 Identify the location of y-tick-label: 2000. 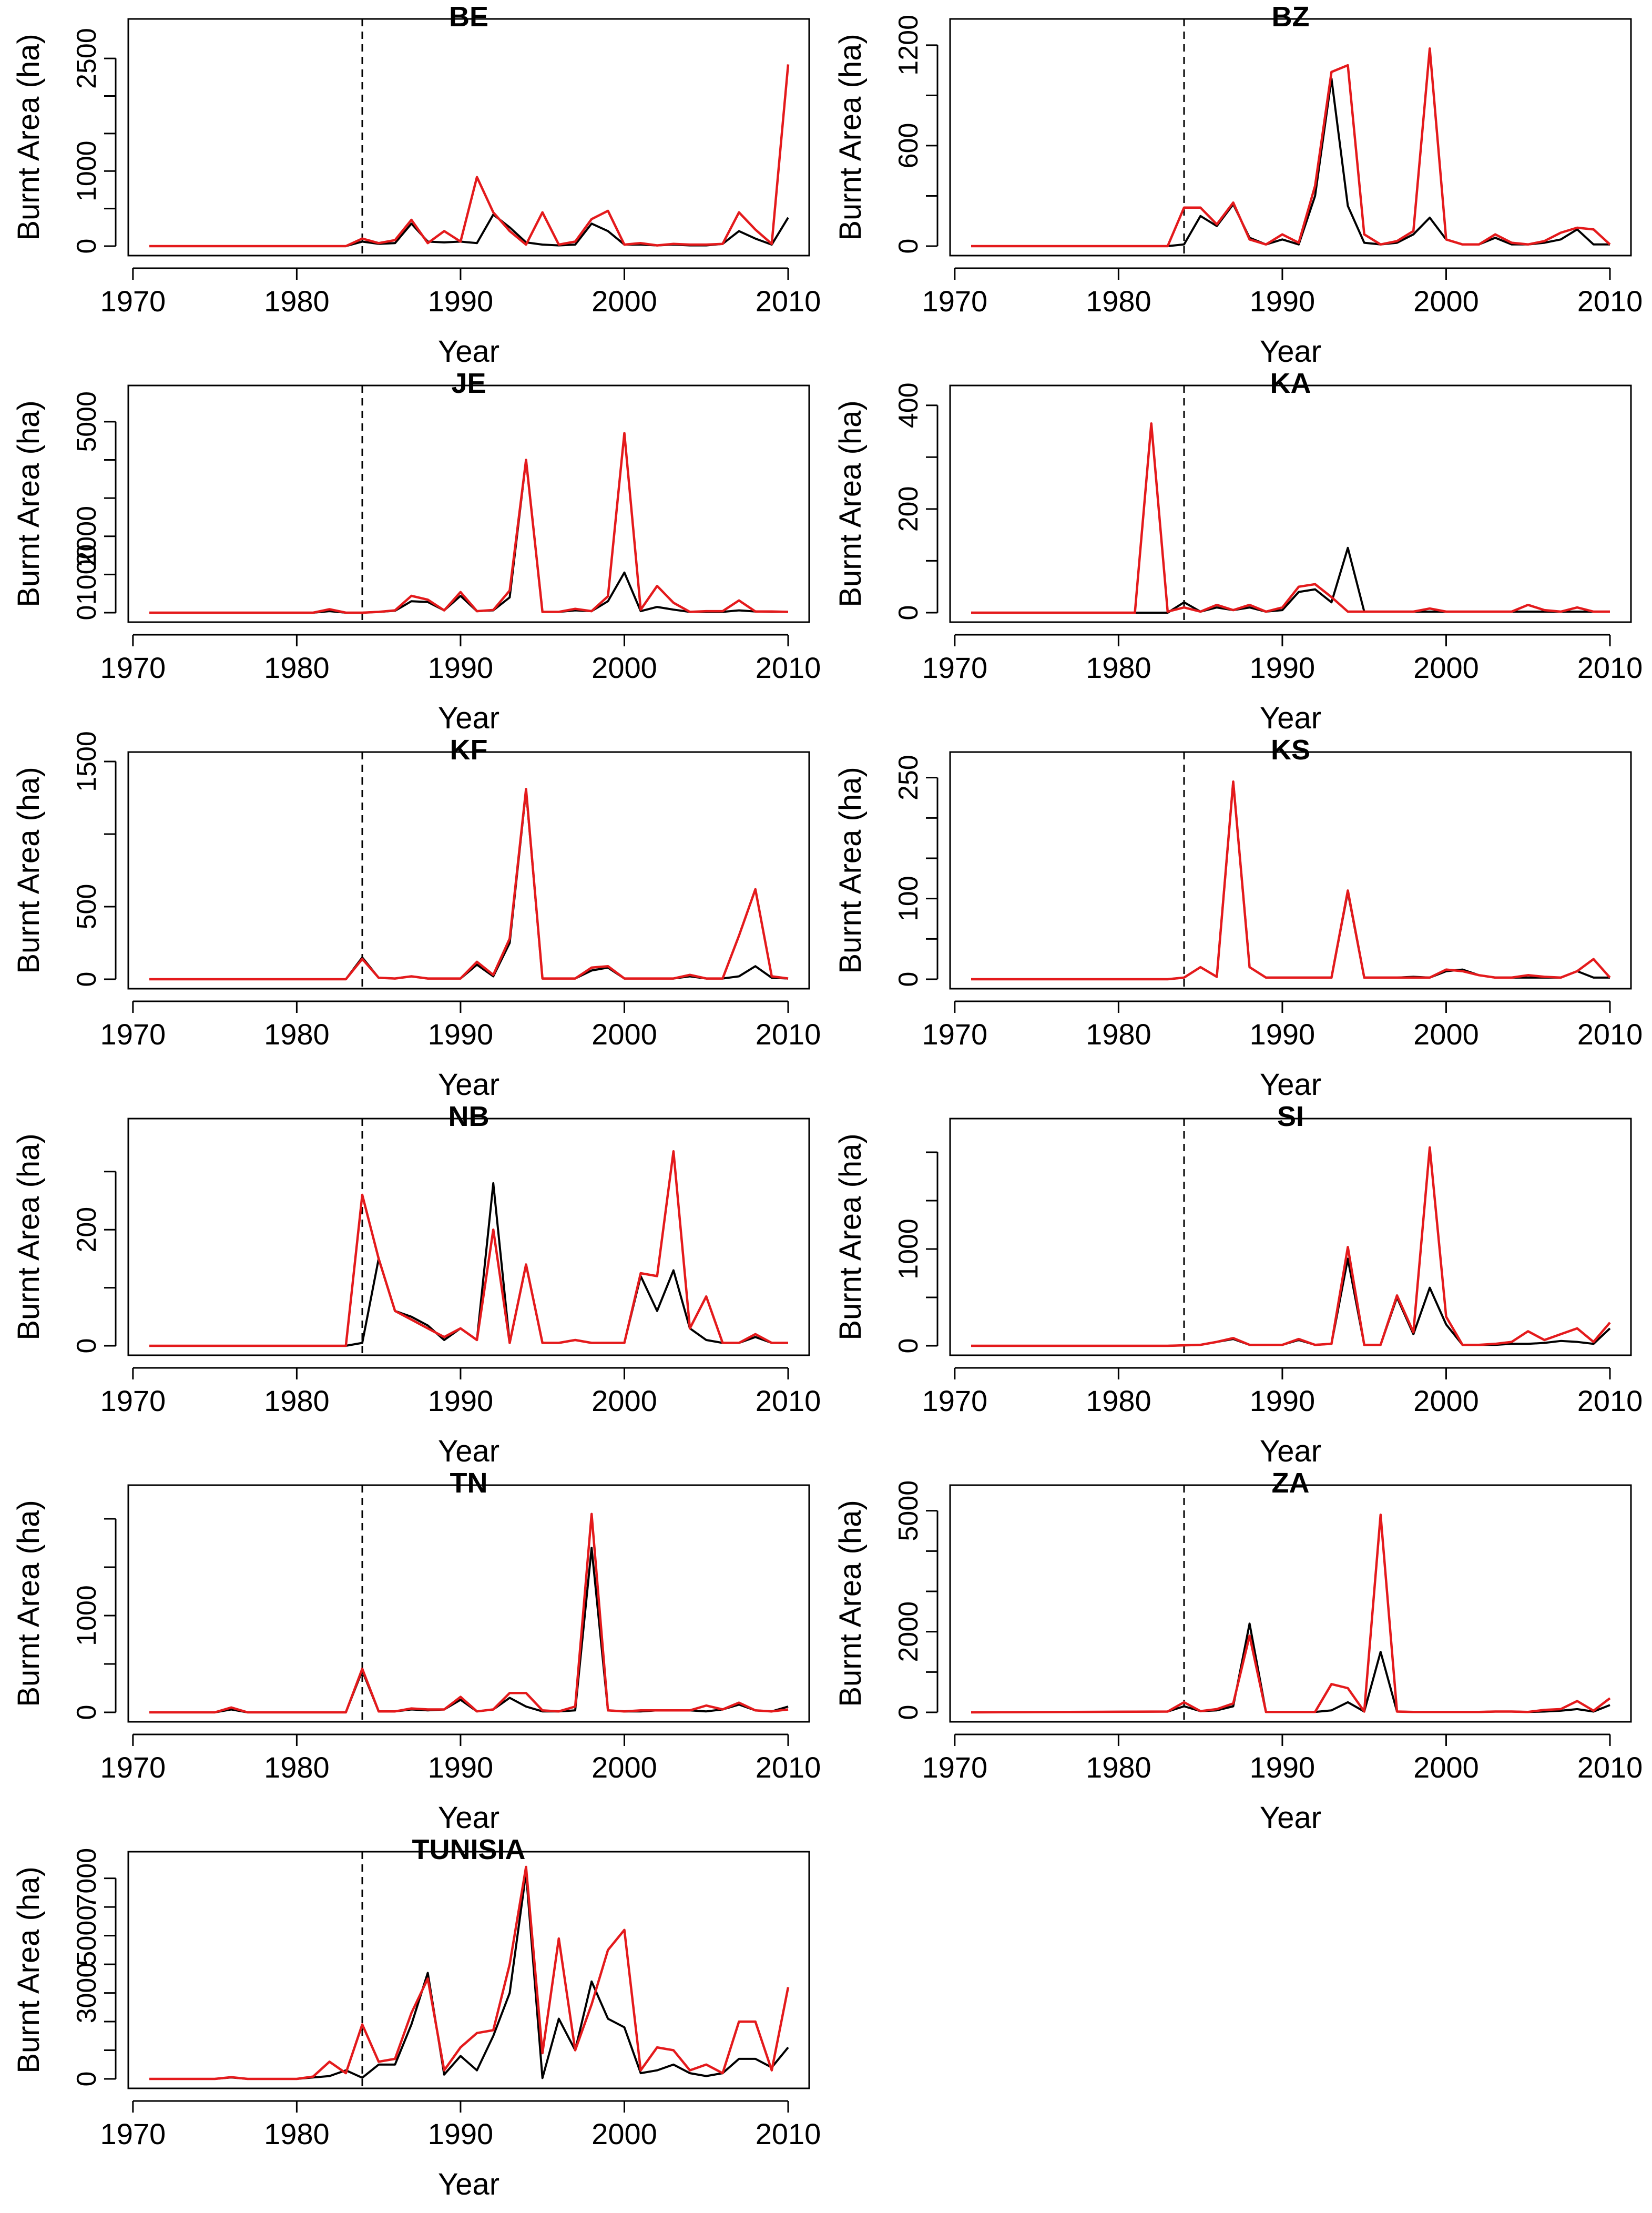
(908, 1631).